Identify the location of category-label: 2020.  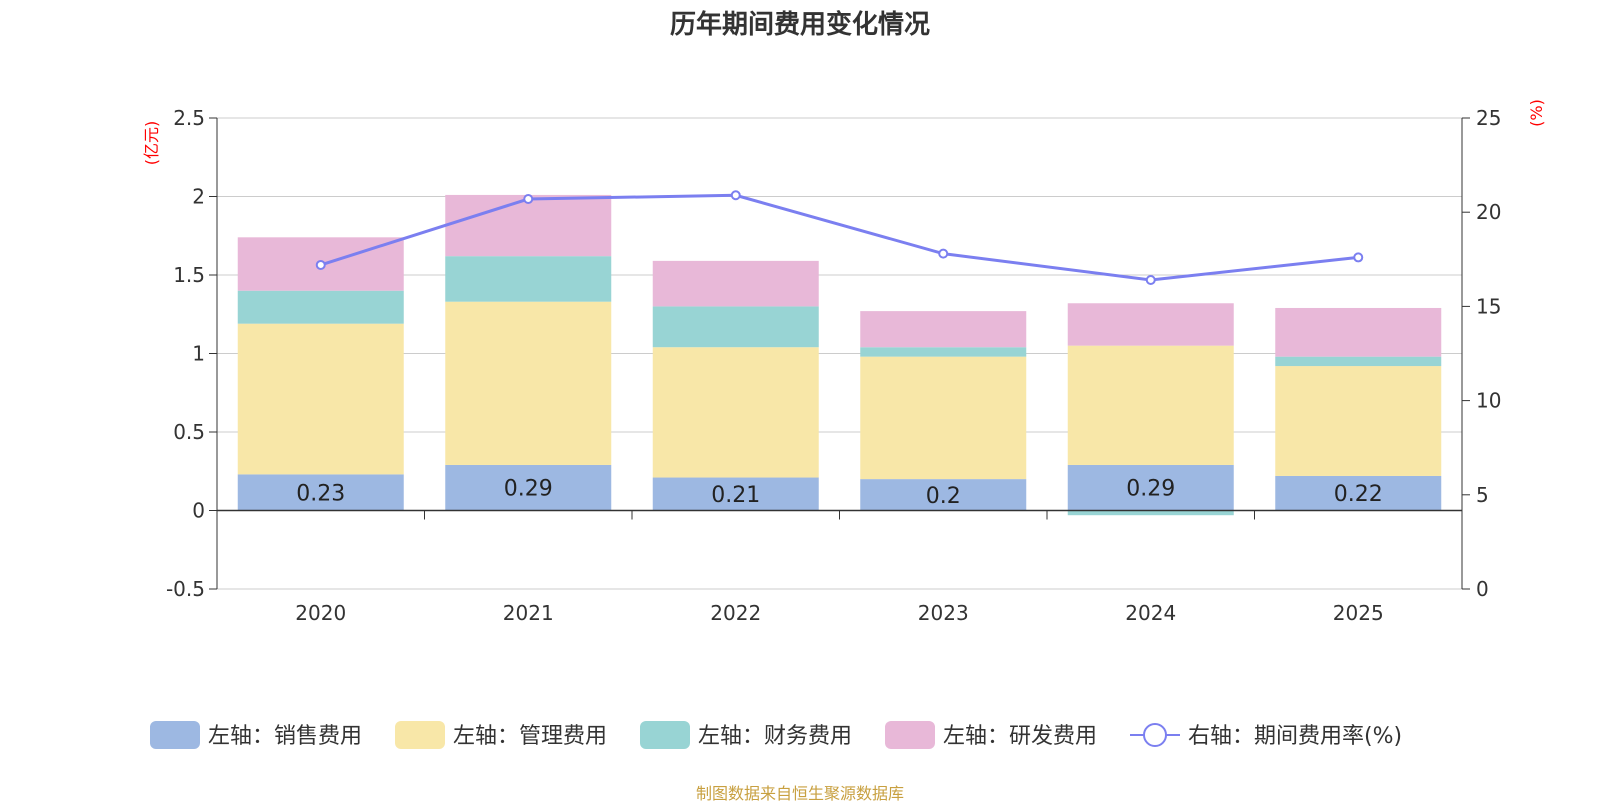
(320, 613).